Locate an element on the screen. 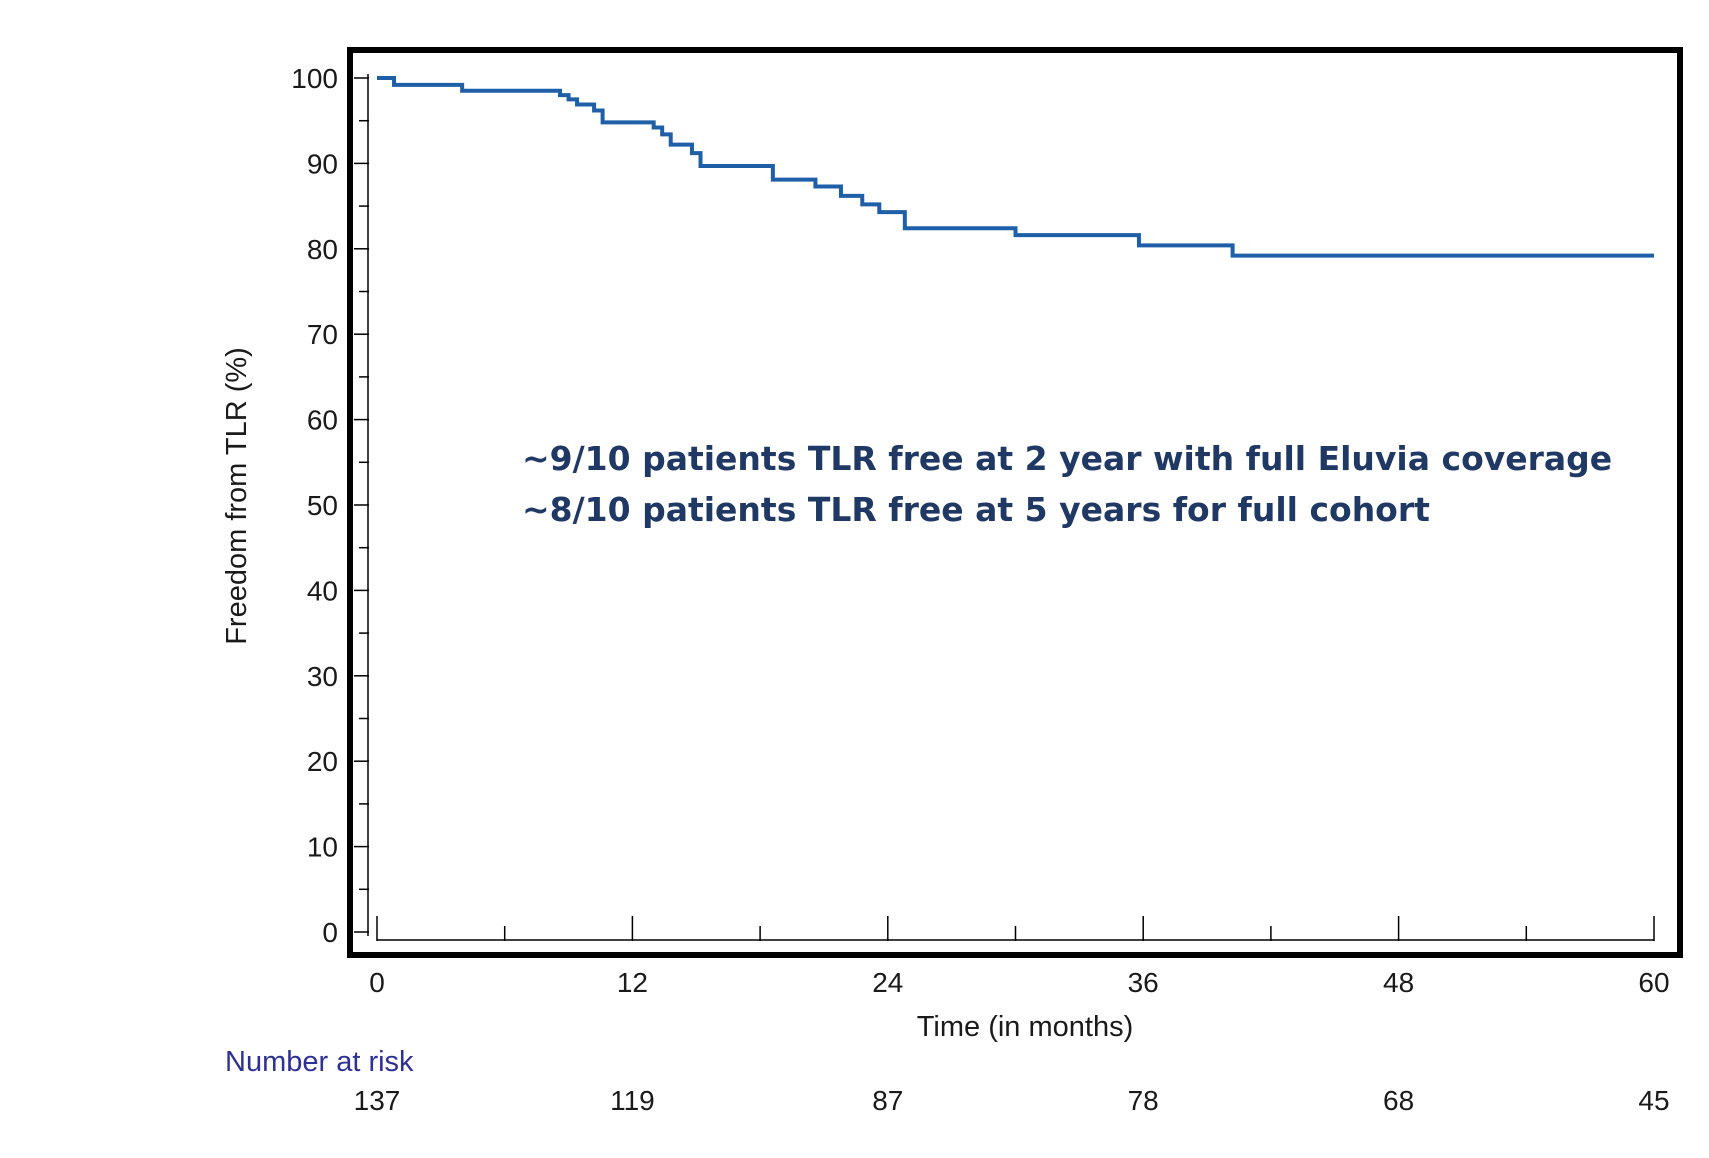  number-at-risk-title: Number at risk is located at coordinates (319, 1062).